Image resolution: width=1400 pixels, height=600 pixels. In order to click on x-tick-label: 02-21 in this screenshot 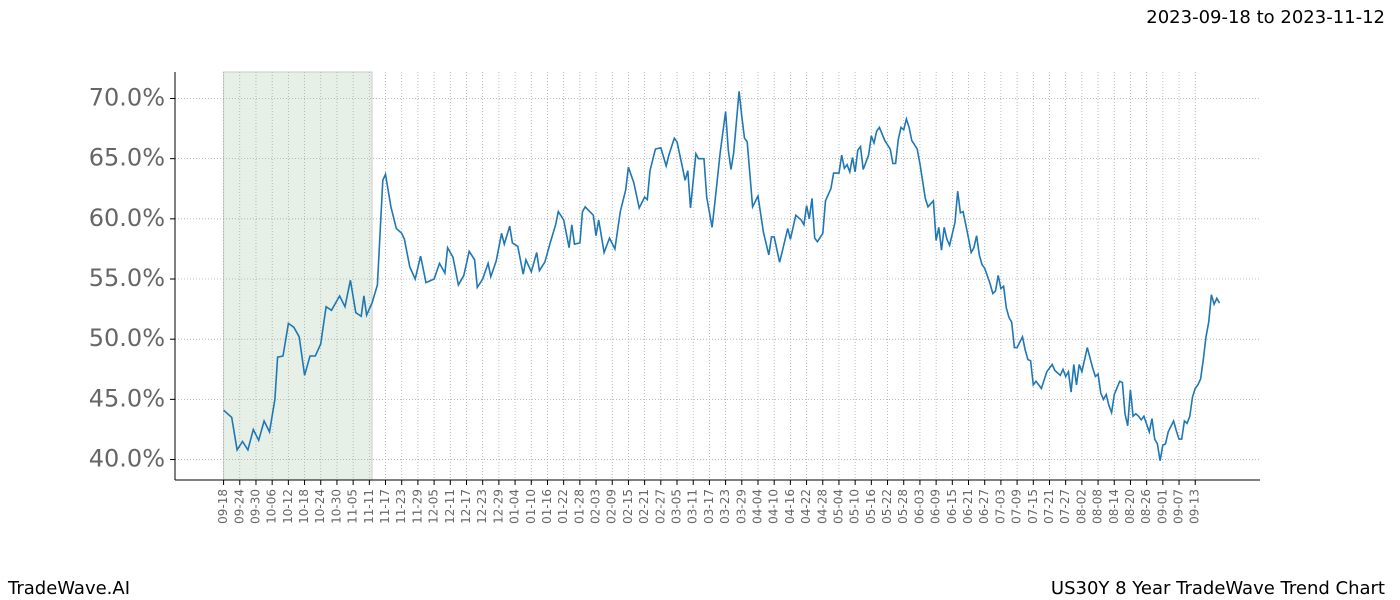, I will do `click(644, 506)`.